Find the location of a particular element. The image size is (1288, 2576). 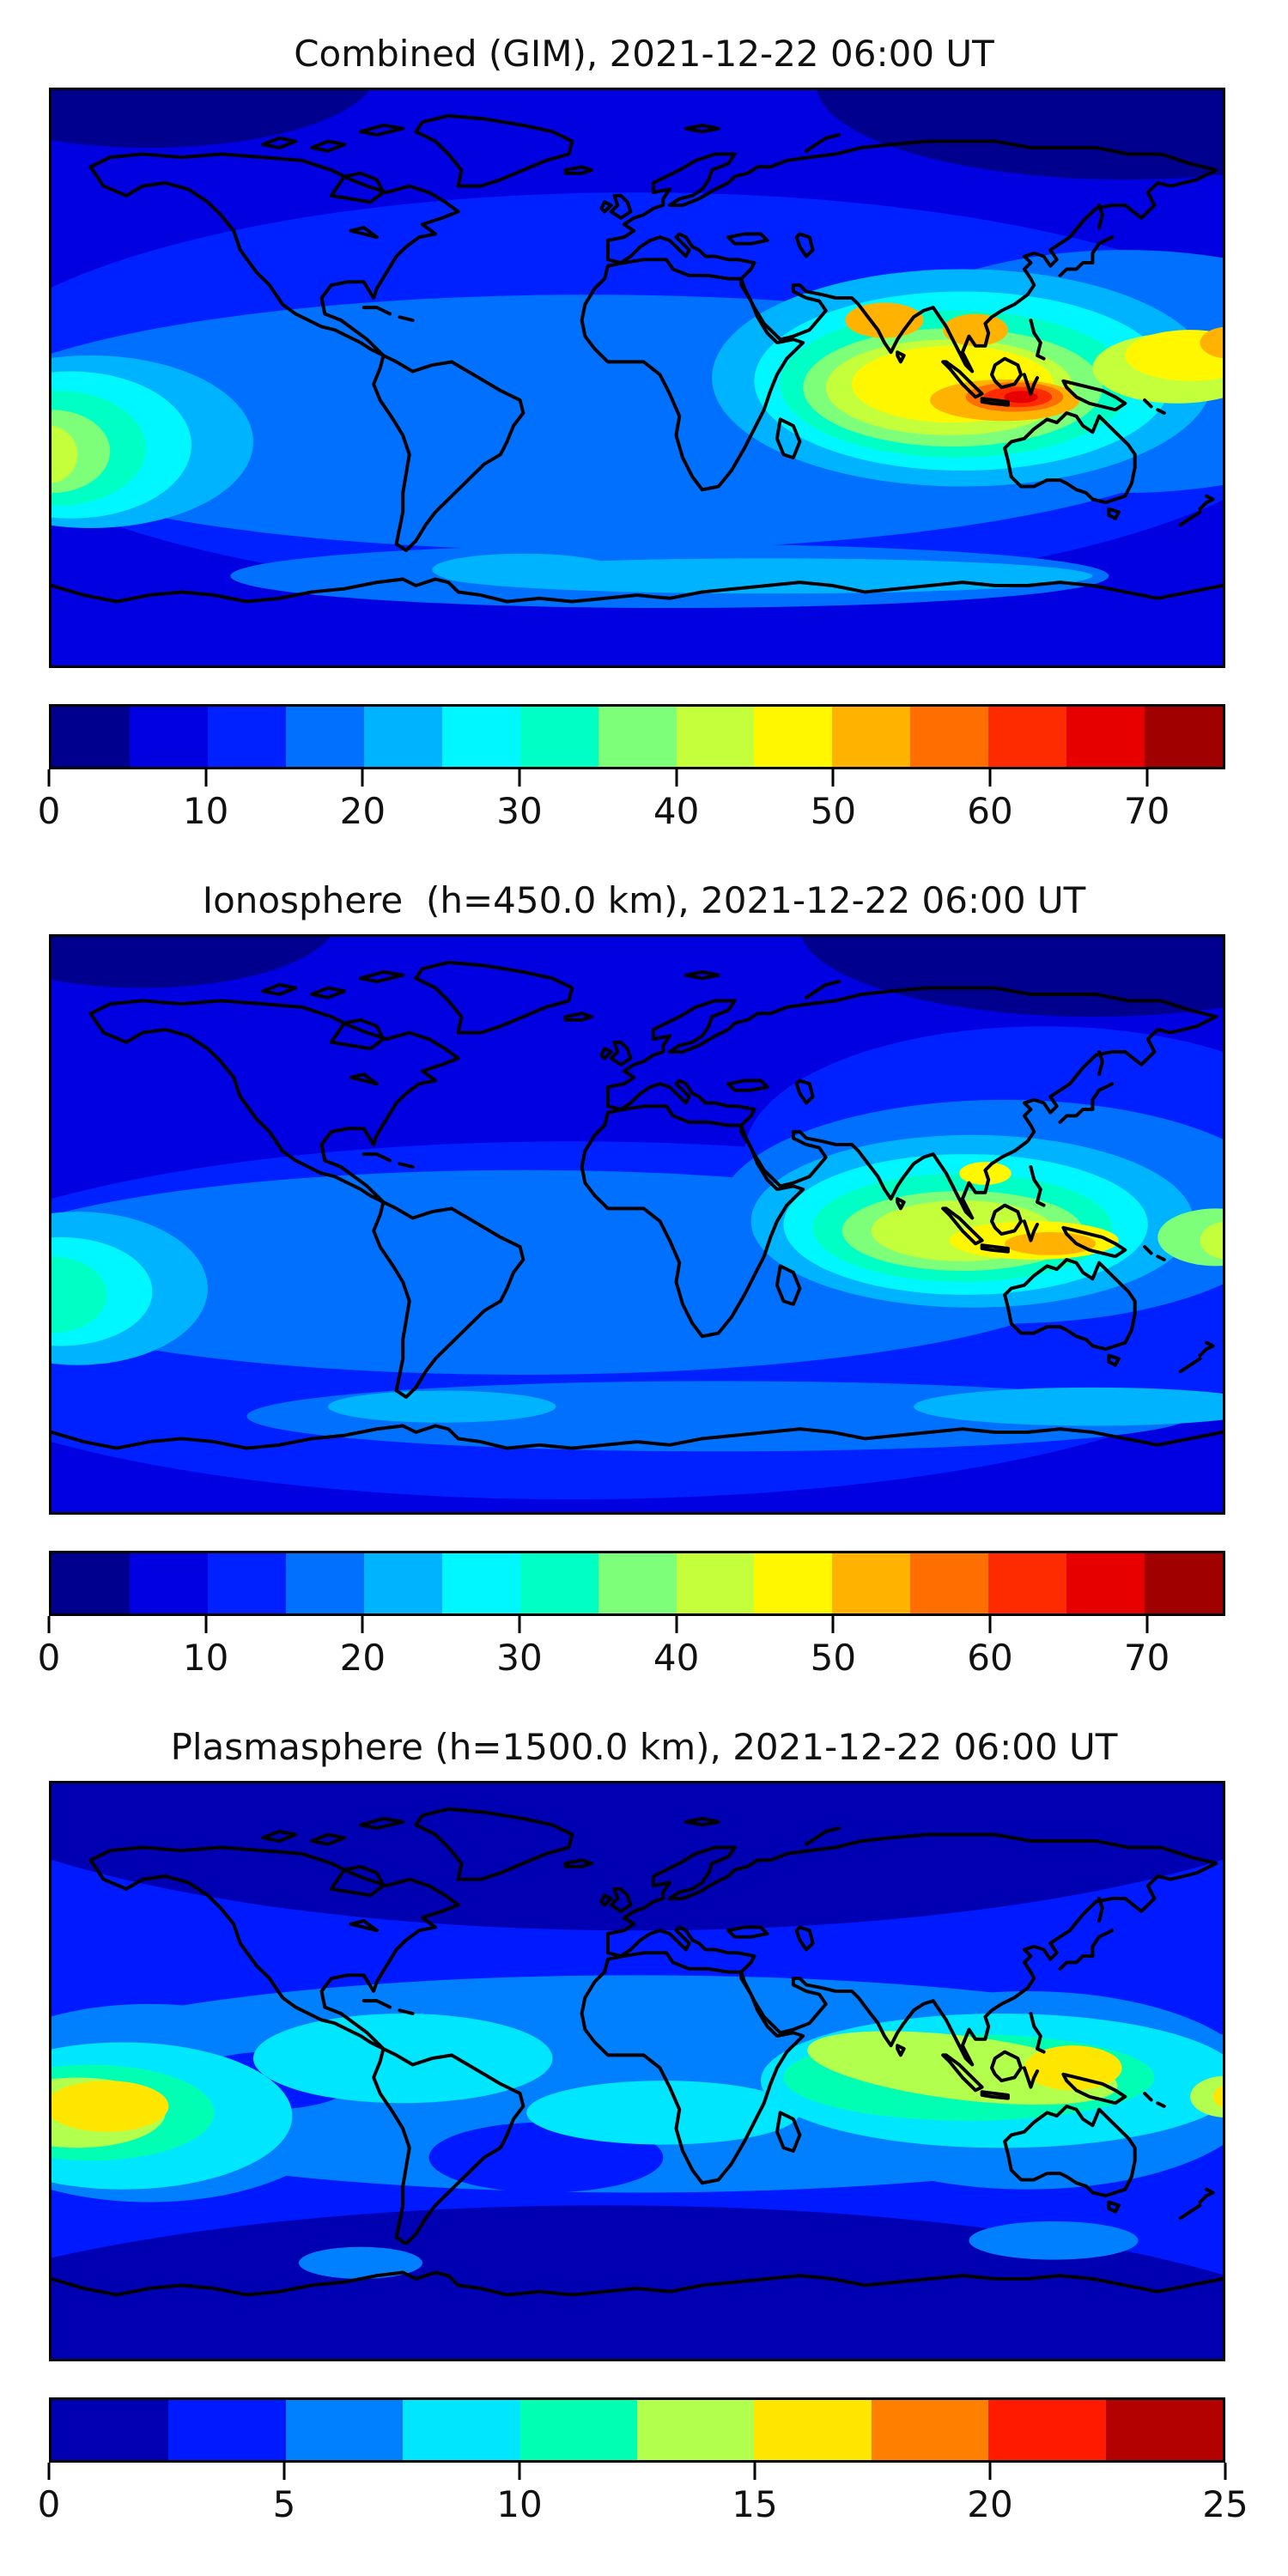

tick-label: 30 is located at coordinates (519, 1658).